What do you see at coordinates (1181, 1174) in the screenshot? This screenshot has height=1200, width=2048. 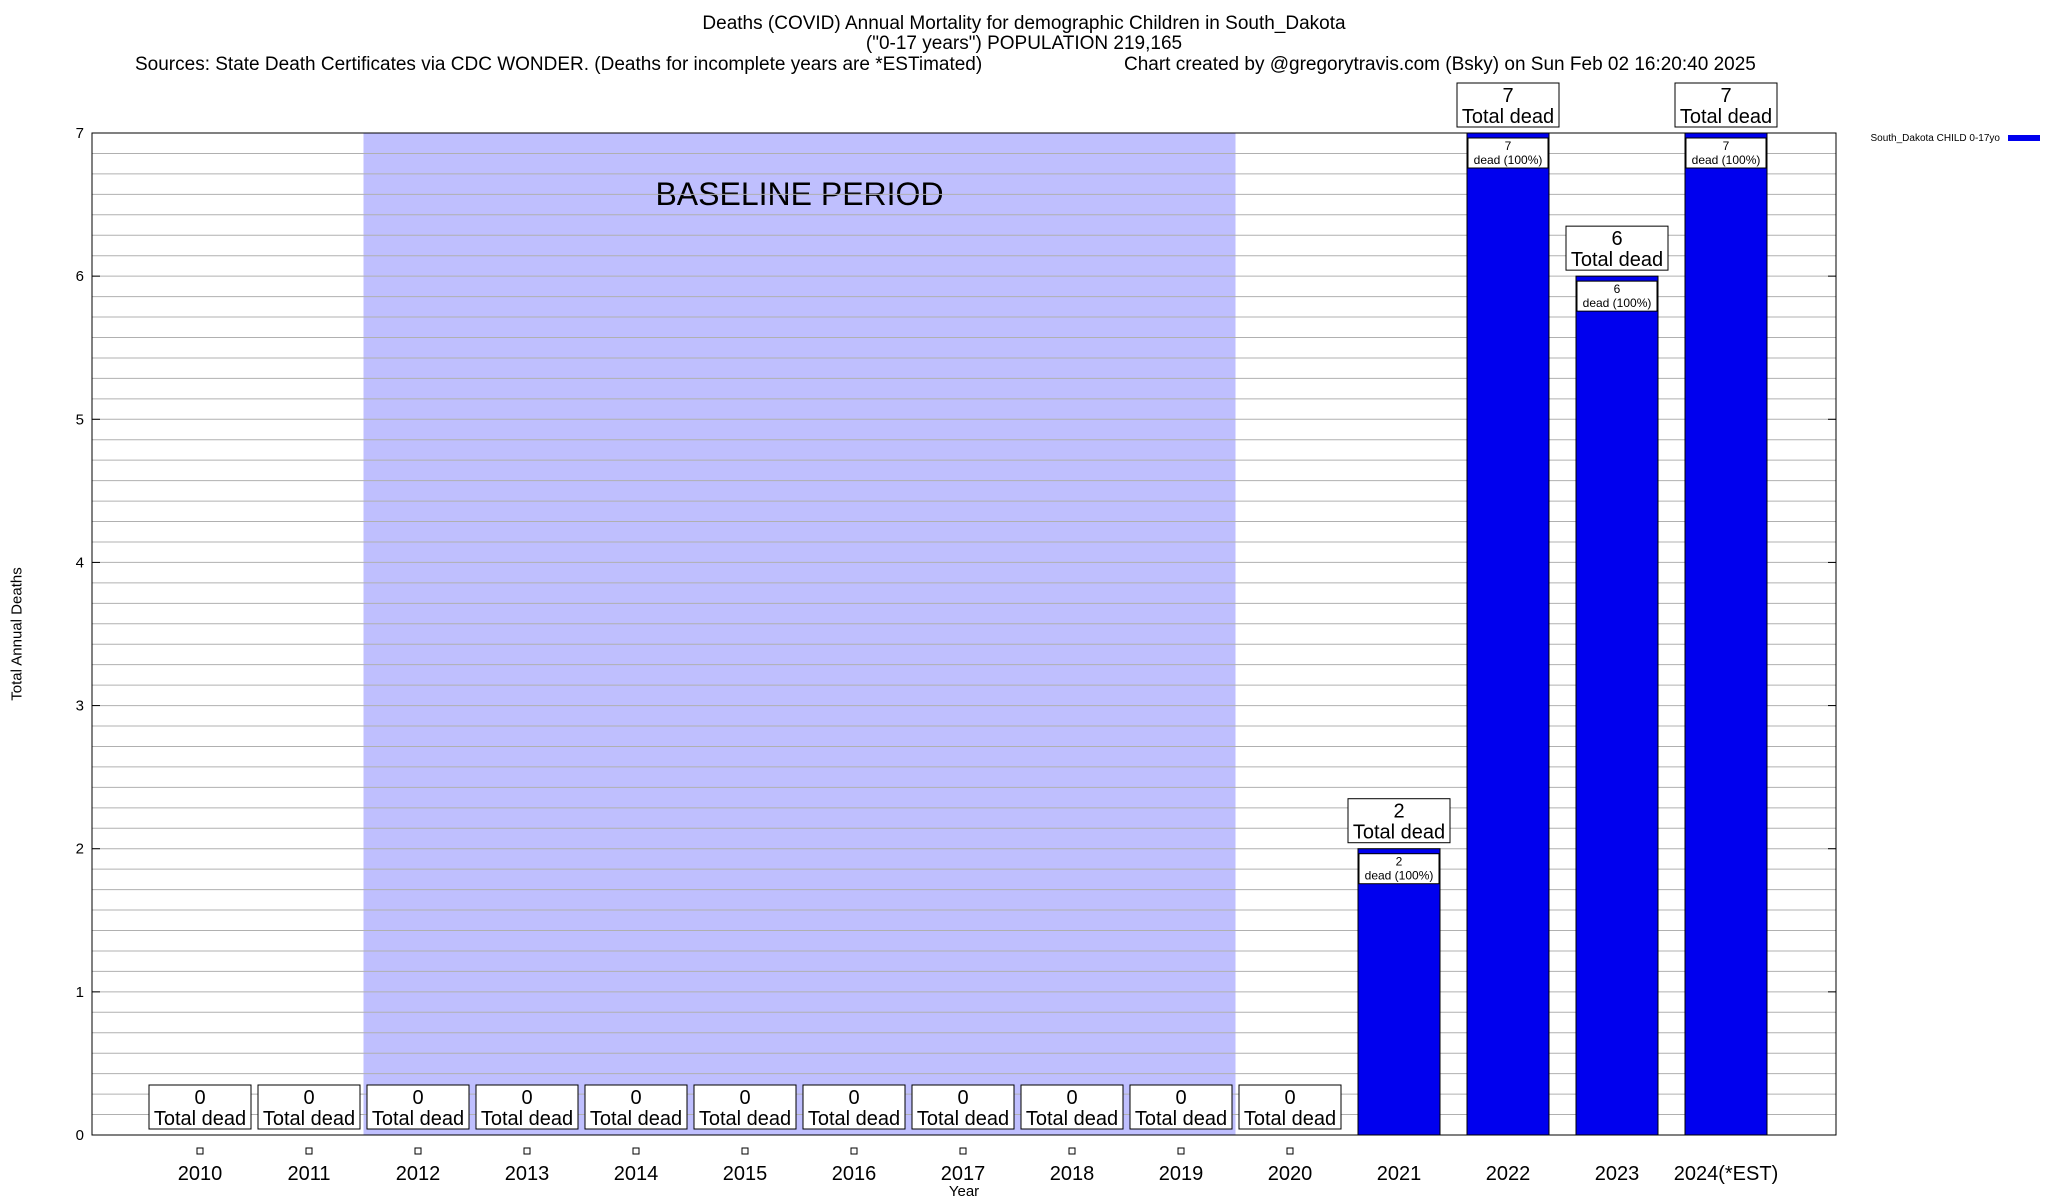 I see `x-tick-label: 2019` at bounding box center [1181, 1174].